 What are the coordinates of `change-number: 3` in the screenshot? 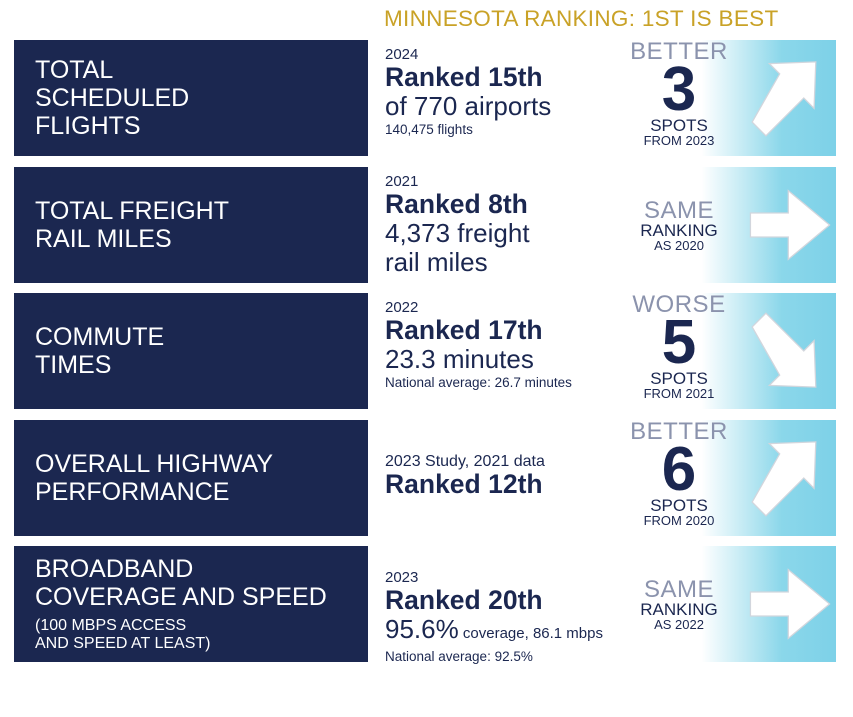 It's located at (679, 89).